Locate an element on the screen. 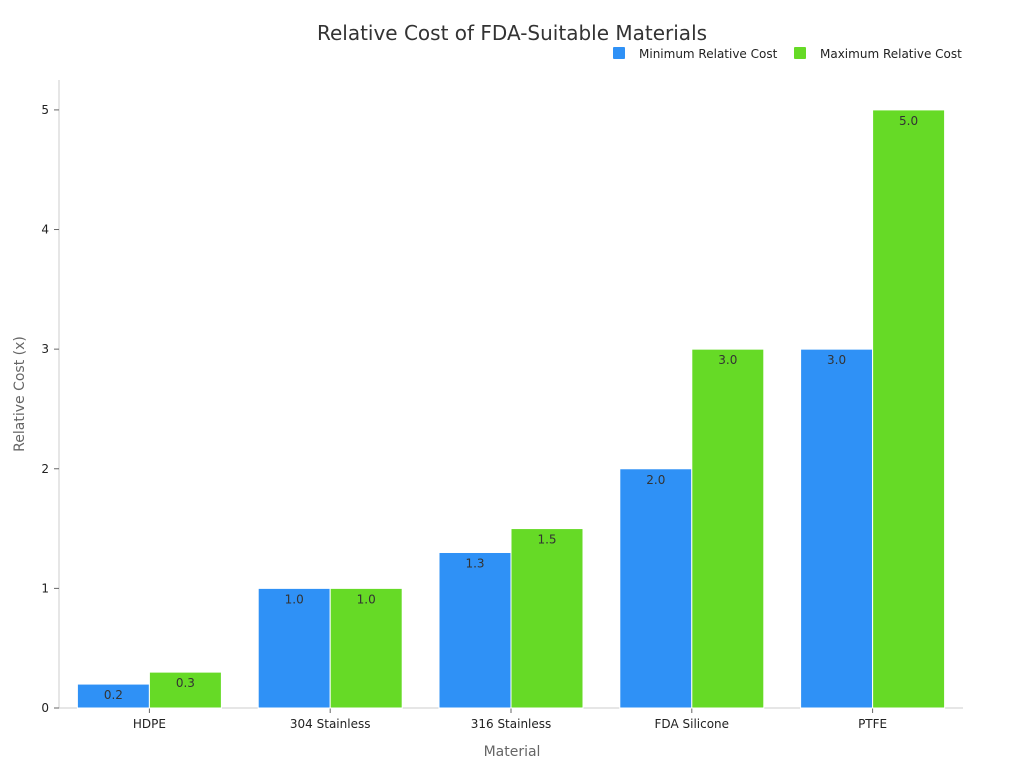 The image size is (1024, 768). data-label-minimum: 3.0 is located at coordinates (836, 360).